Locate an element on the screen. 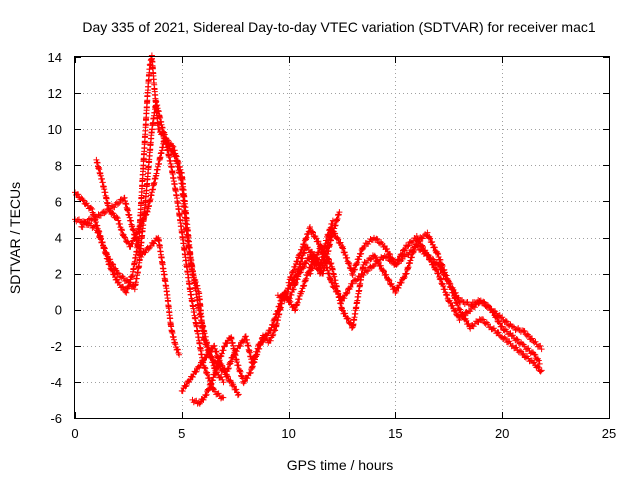 The width and height of the screenshot is (640, 480). x-tick-label: 0 is located at coordinates (74, 433).